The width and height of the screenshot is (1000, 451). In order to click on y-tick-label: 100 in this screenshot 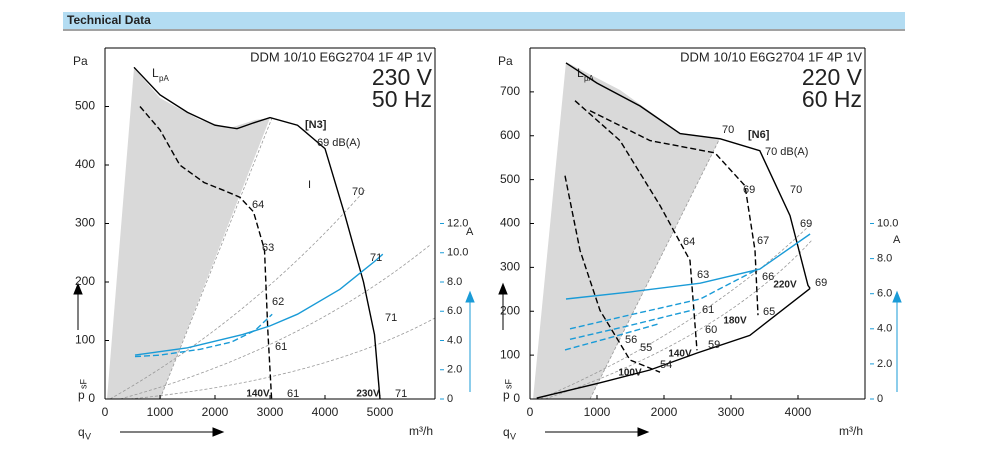, I will do `click(510, 354)`.